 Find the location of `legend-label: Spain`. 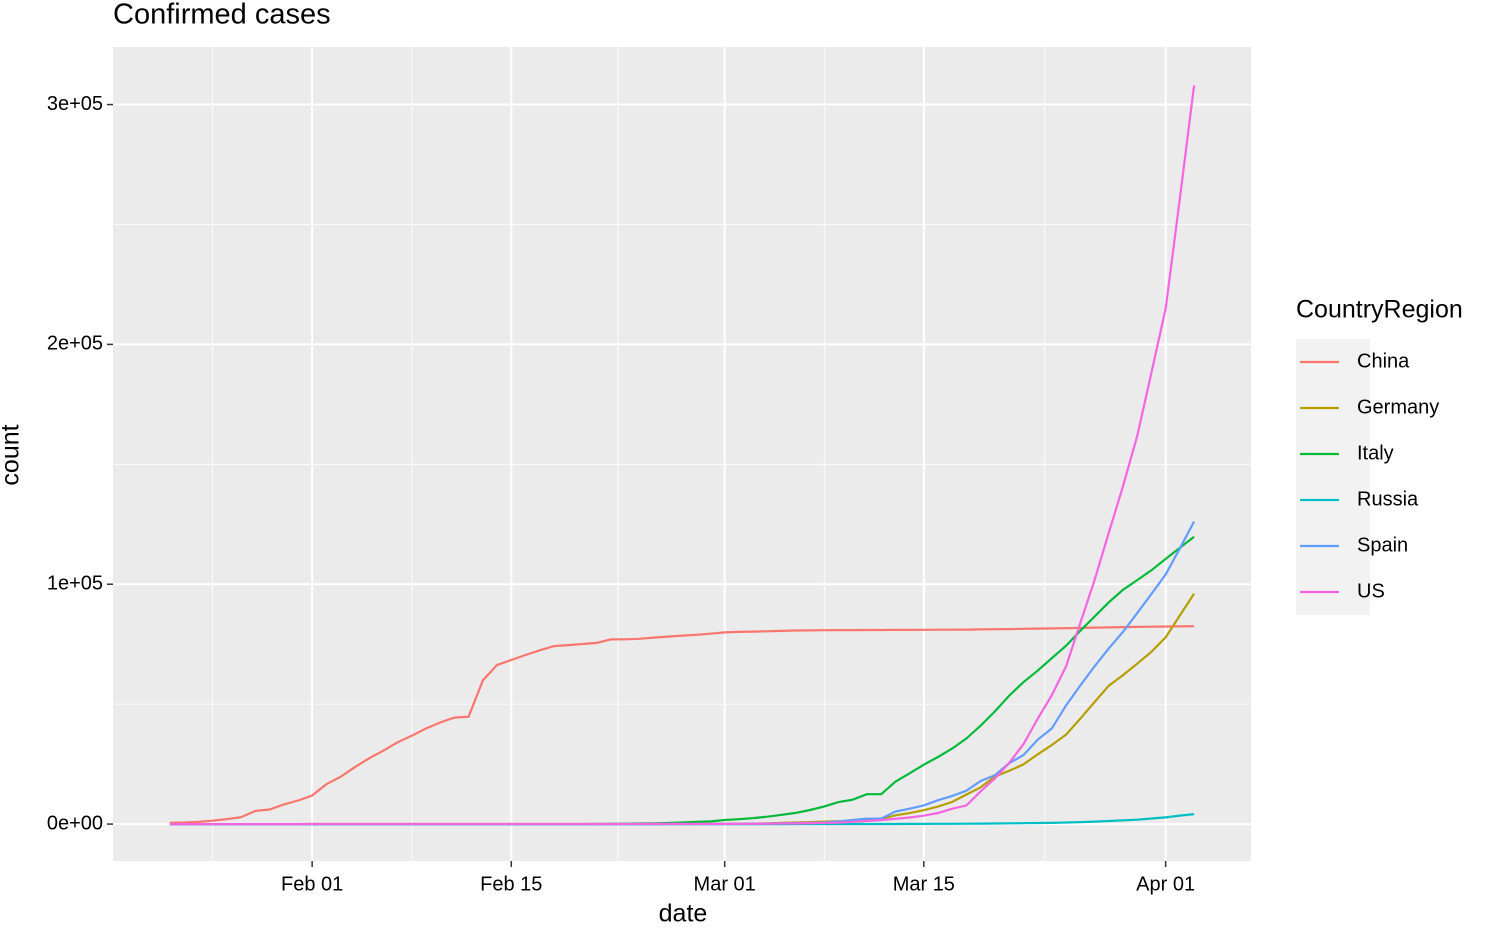

legend-label: Spain is located at coordinates (1382, 545).